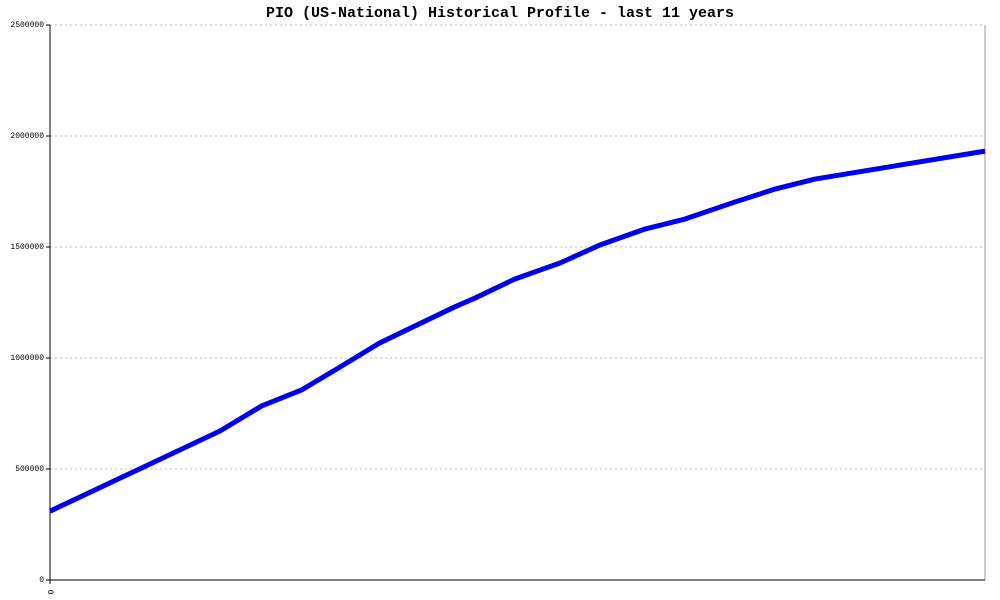 This screenshot has height=600, width=1000. Describe the element at coordinates (27, 25) in the screenshot. I see `y-tick-label: 2500000` at that location.